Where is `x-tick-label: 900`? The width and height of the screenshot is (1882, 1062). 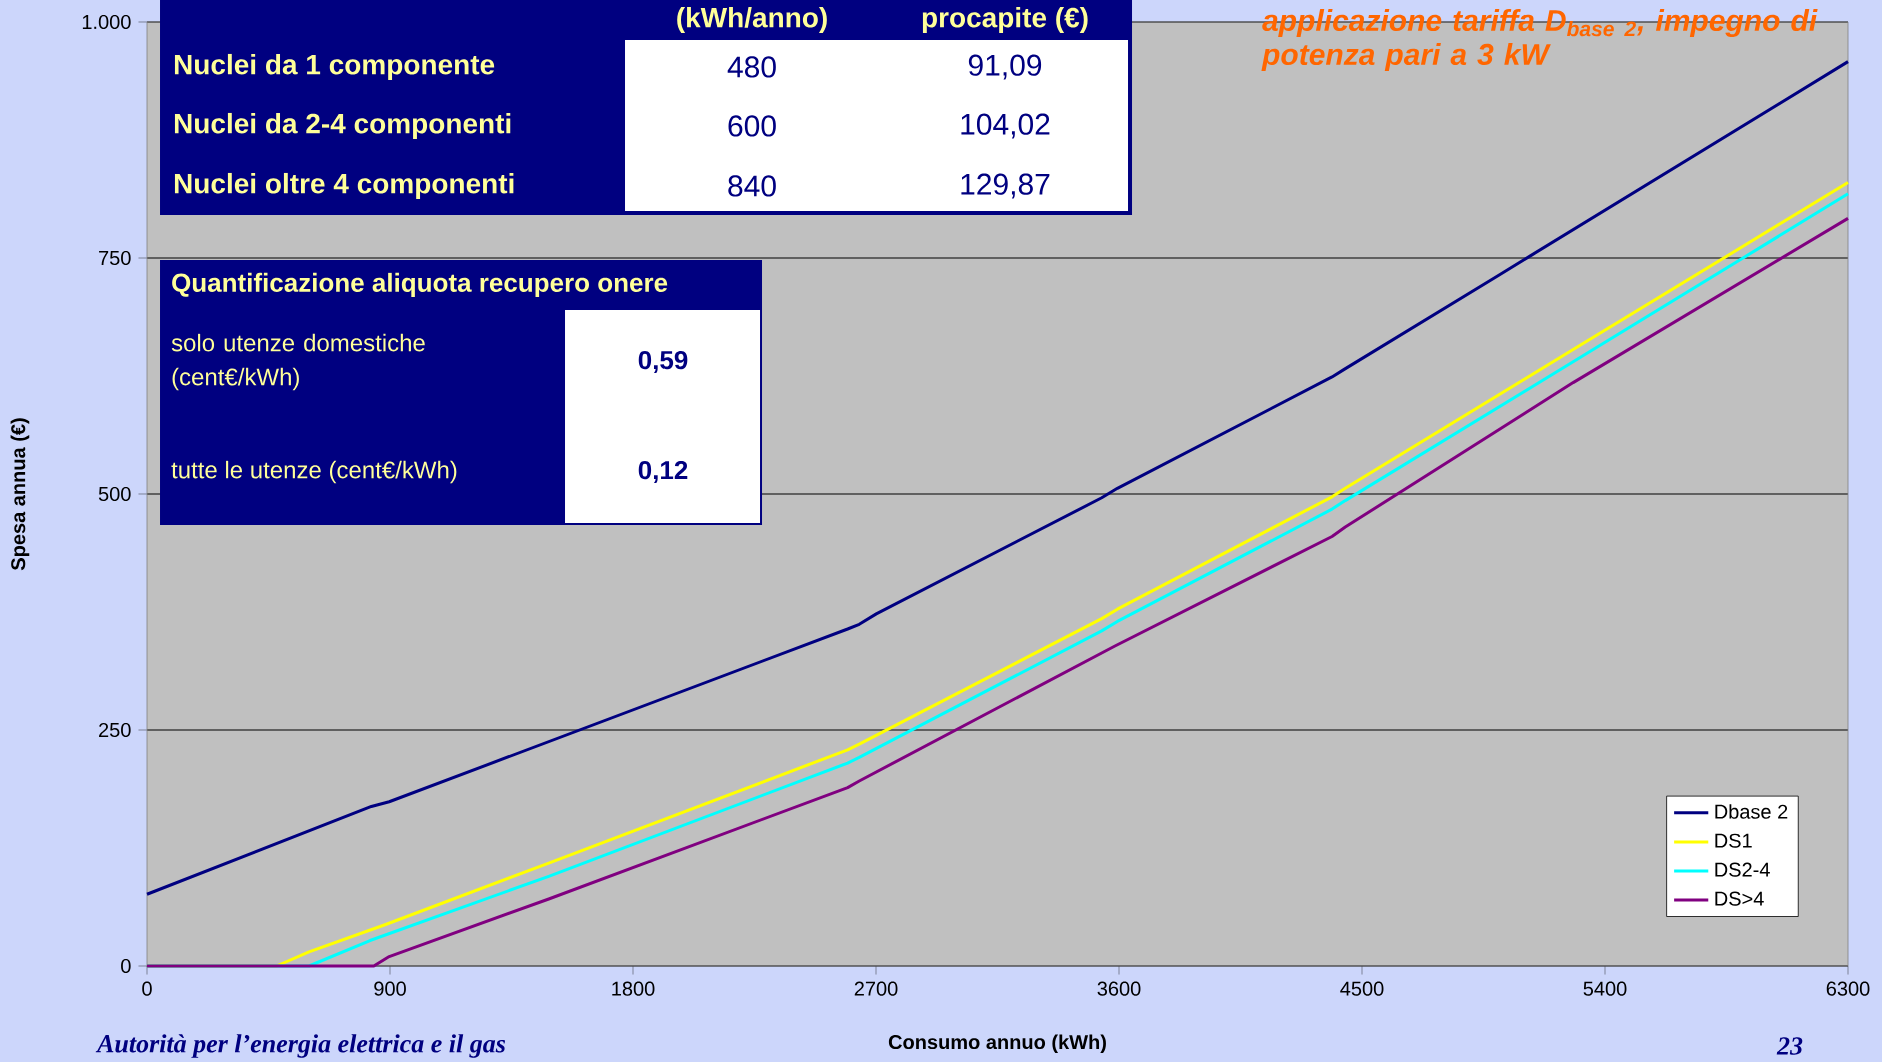
x-tick-label: 900 is located at coordinates (390, 988).